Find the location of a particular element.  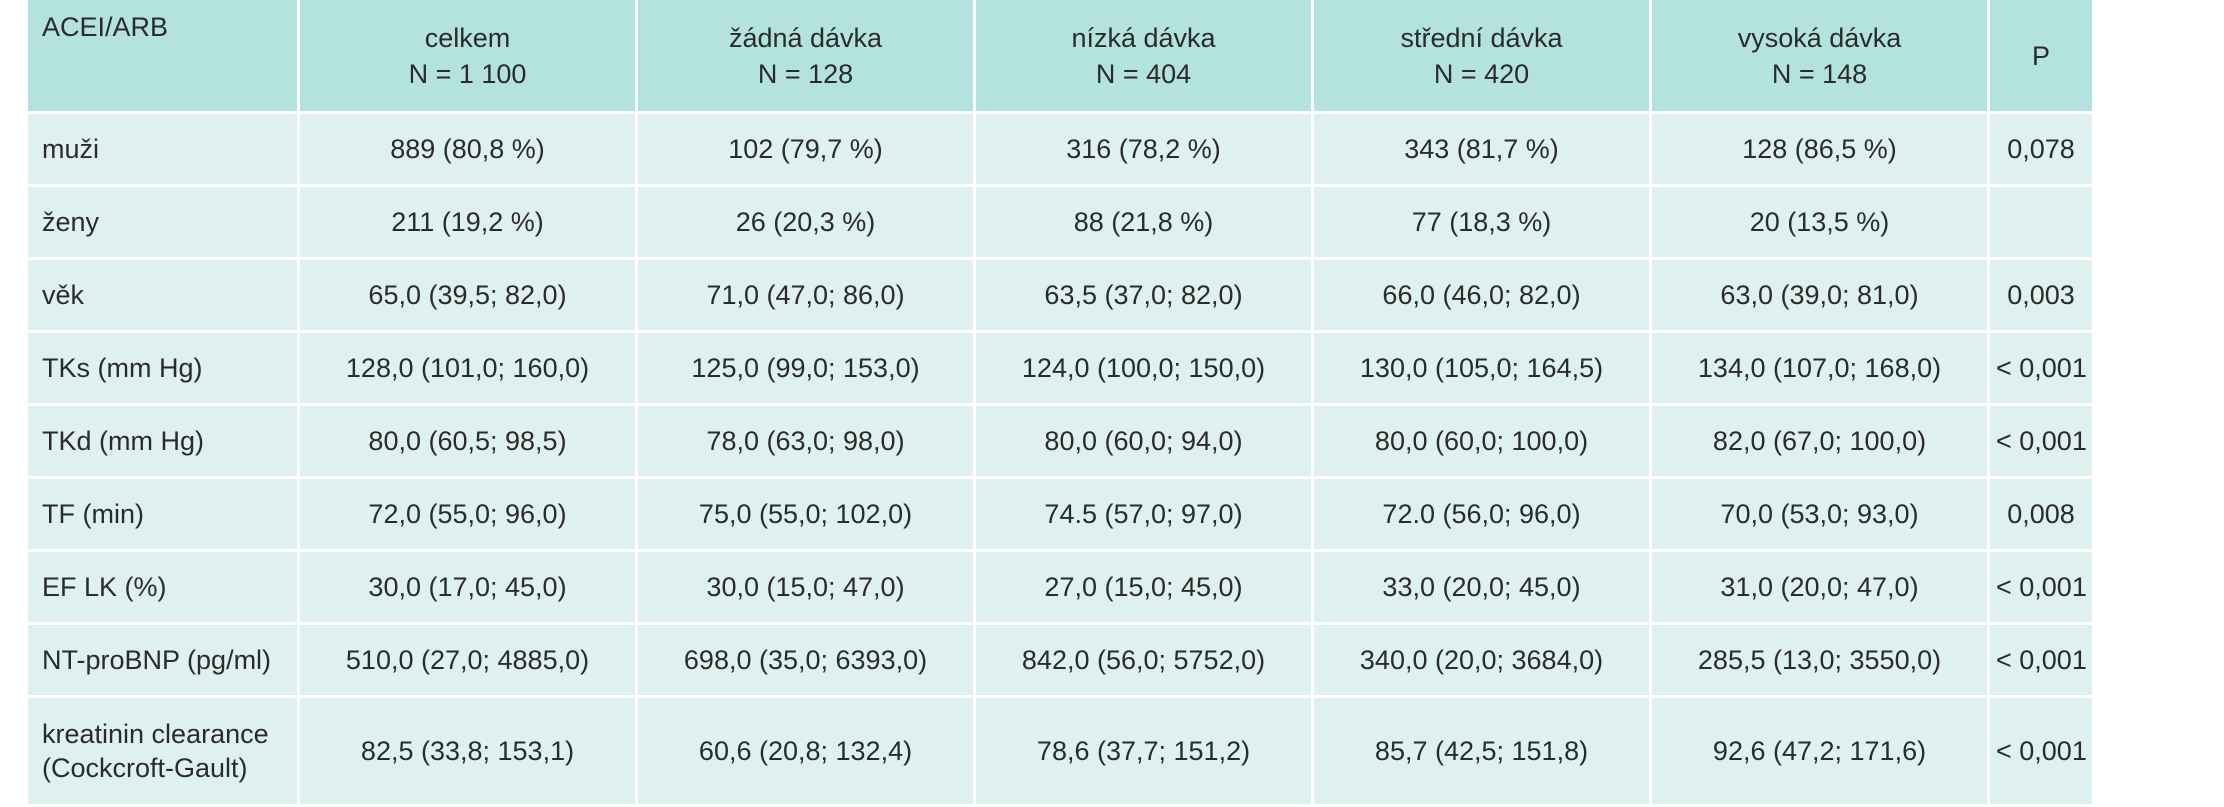

row-label: kreatinin clearance (Cockcroft-Gault) is located at coordinates (164, 752).